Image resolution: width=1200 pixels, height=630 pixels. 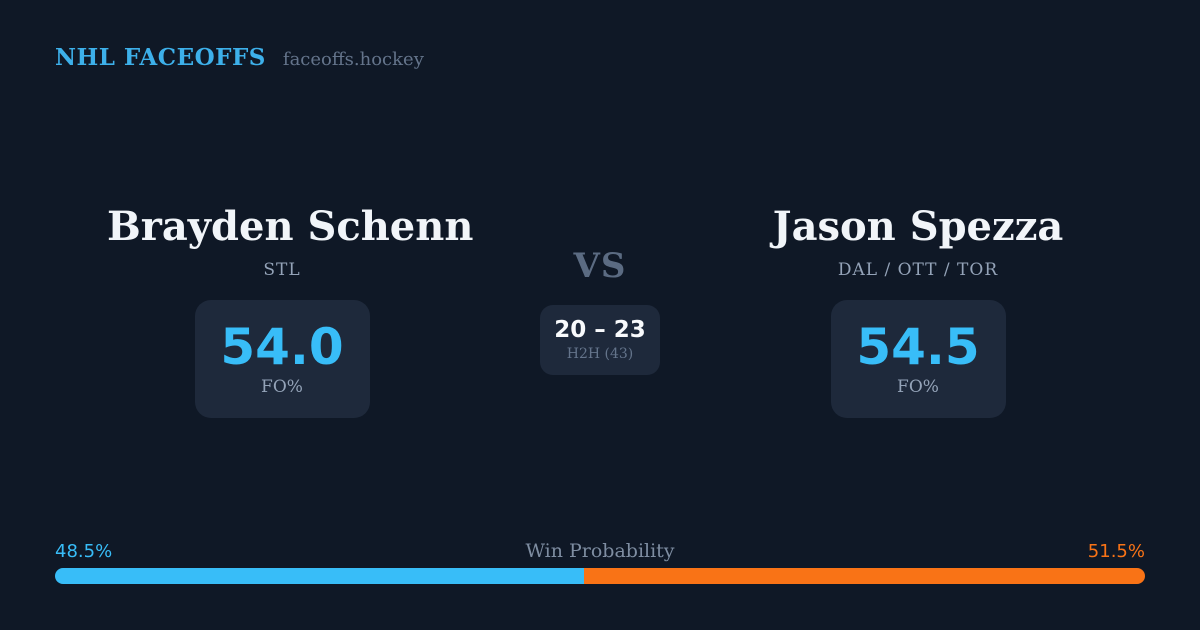 I want to click on left-fo-label: FO%, so click(x=282, y=387).